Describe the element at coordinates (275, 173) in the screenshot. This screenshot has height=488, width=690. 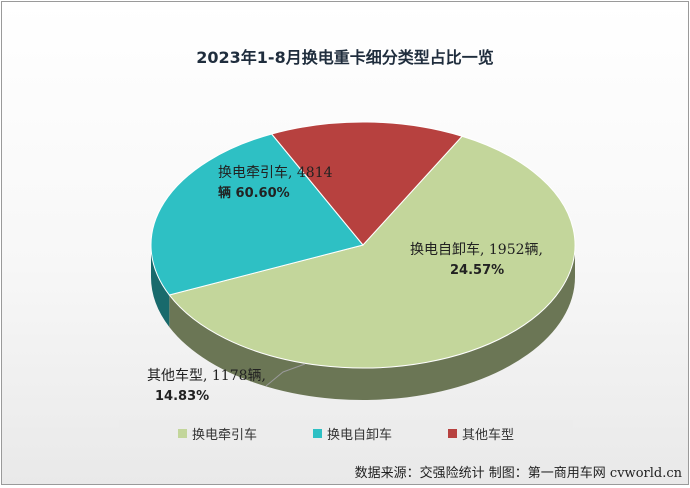
I see `label-tractor-line1: 换电牵引车, 4814` at that location.